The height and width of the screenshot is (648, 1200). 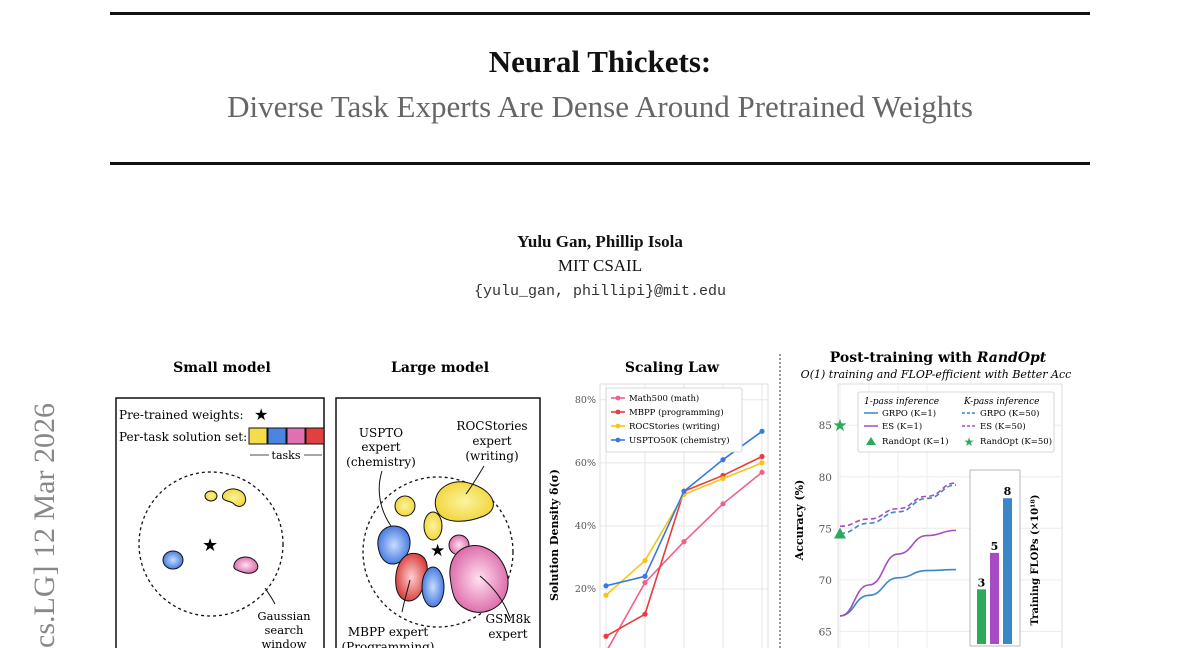 I want to click on legend-entry: ES (K=1), so click(x=902, y=426).